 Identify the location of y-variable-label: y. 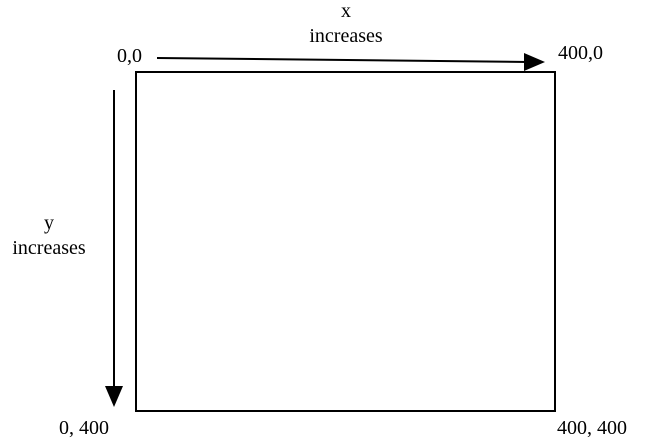
(49, 223).